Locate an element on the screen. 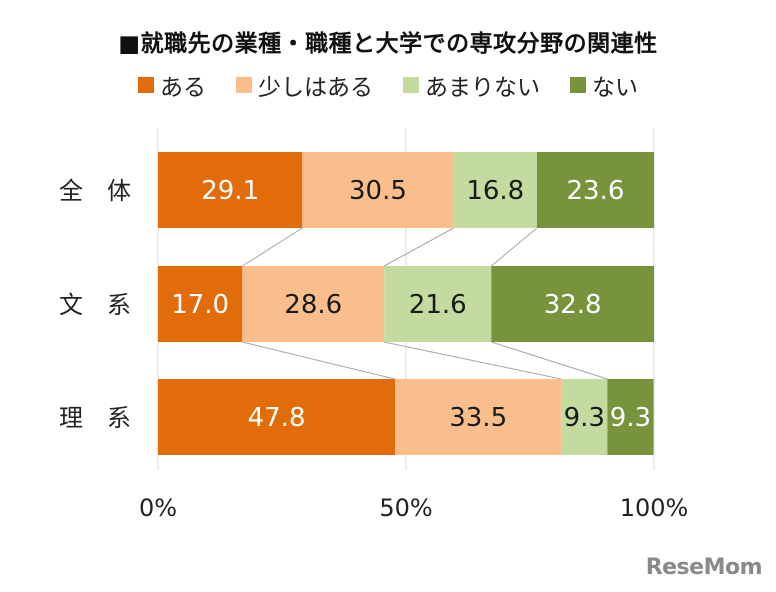 Image resolution: width=776 pixels, height=592 pixels. data-label-1-3: 32.8 is located at coordinates (573, 305).